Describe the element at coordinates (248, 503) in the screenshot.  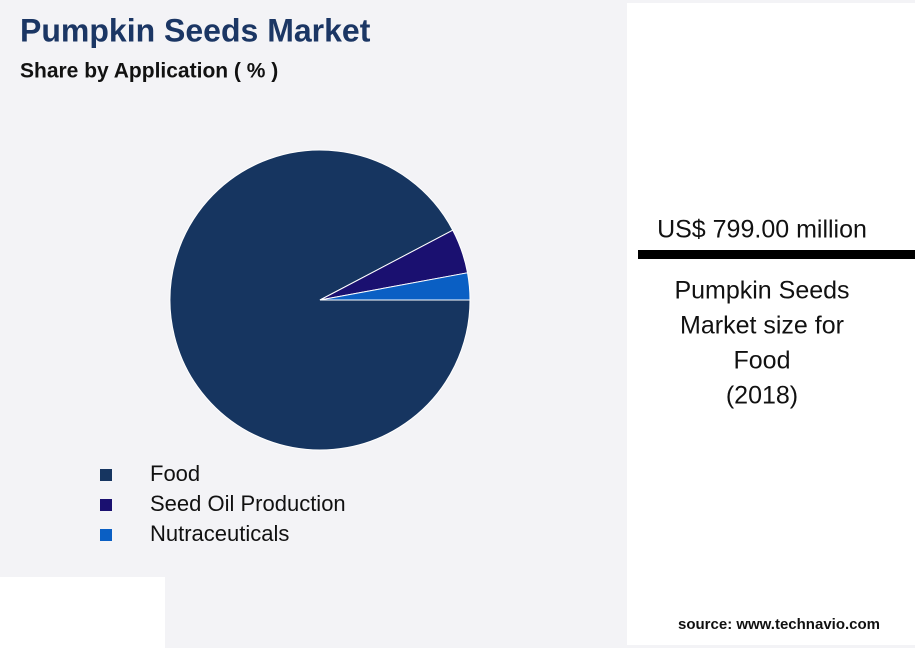
I see `legend-label: Seed Oil Production` at that location.